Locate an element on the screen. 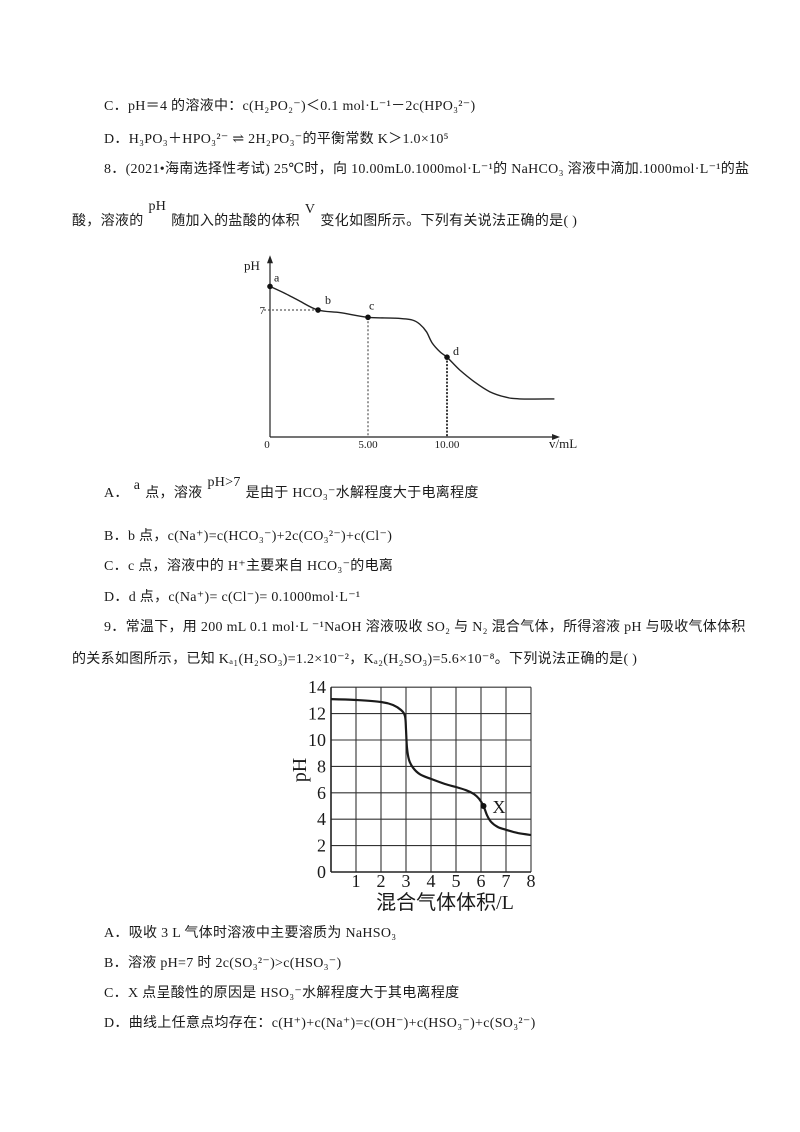  titration-curve is located at coordinates (412, 342).